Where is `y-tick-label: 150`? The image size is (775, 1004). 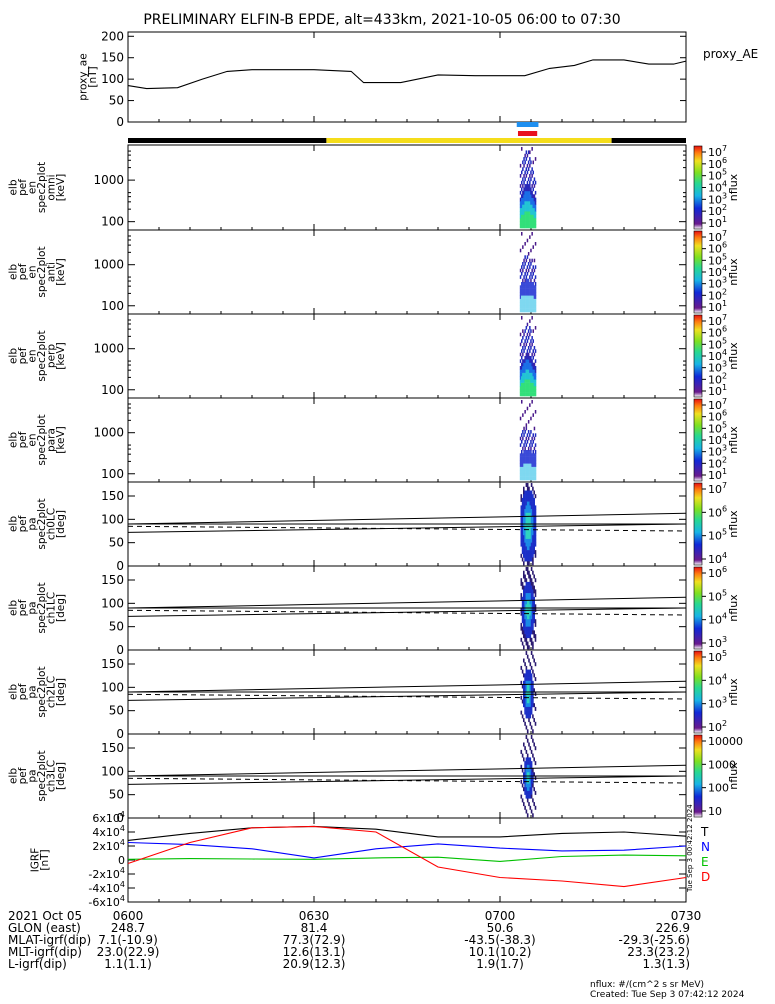 y-tick-label: 150 is located at coordinates (112, 580).